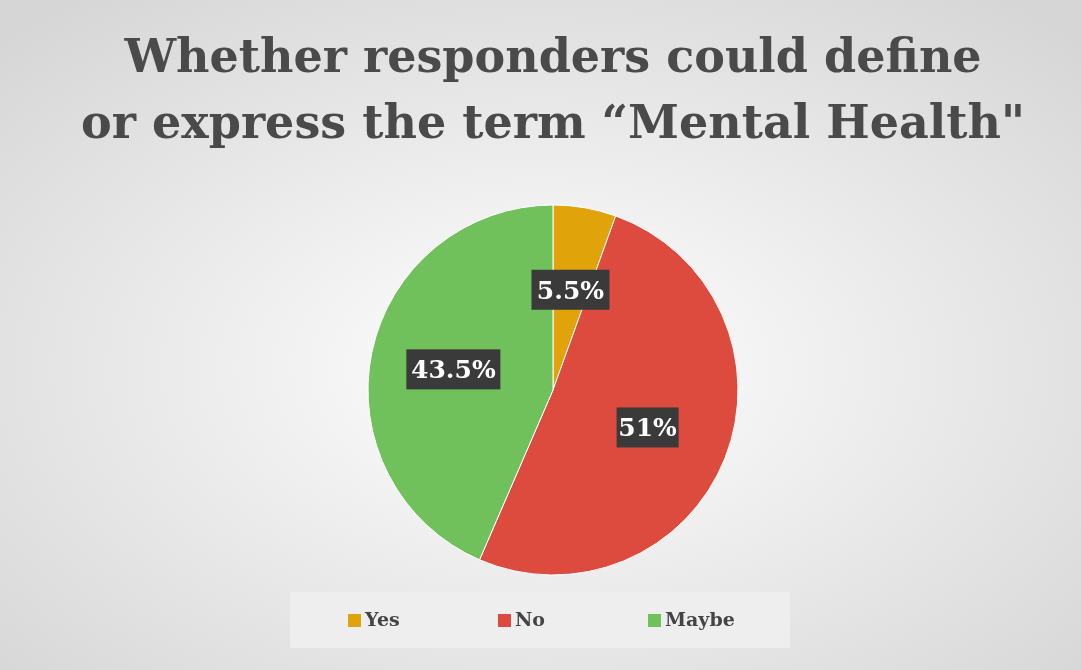 This screenshot has width=1081, height=670. Describe the element at coordinates (530, 619) in the screenshot. I see `slice-label: No` at that location.